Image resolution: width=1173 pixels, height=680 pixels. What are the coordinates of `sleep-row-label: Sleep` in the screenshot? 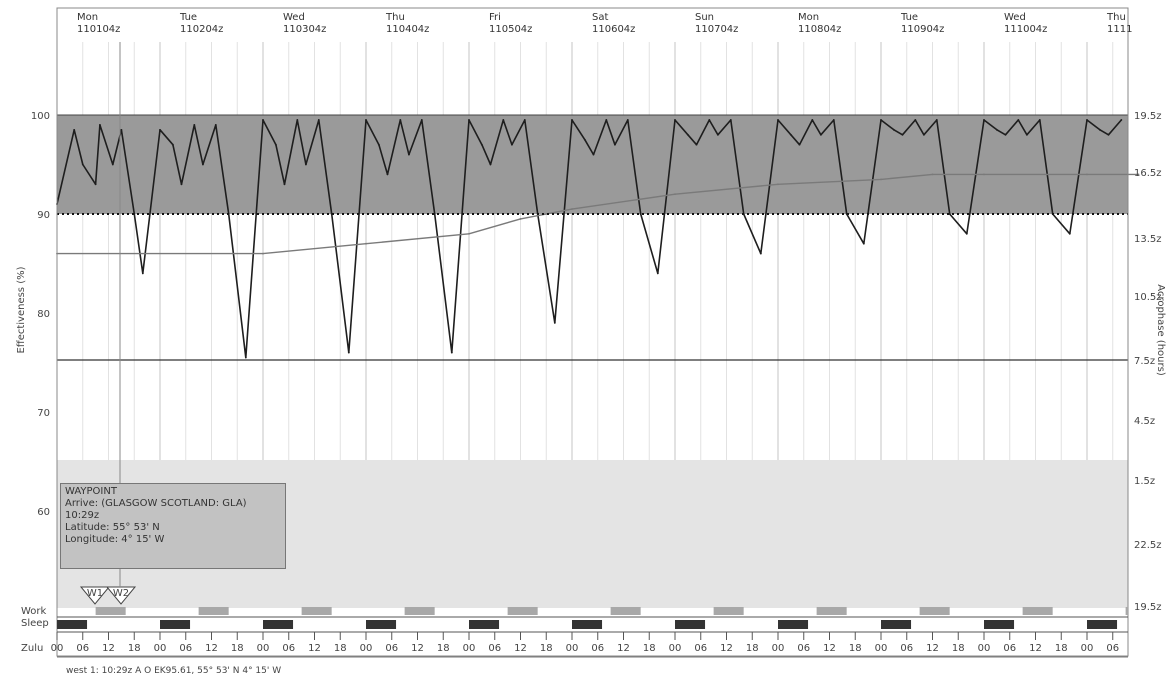 It's located at (35, 623).